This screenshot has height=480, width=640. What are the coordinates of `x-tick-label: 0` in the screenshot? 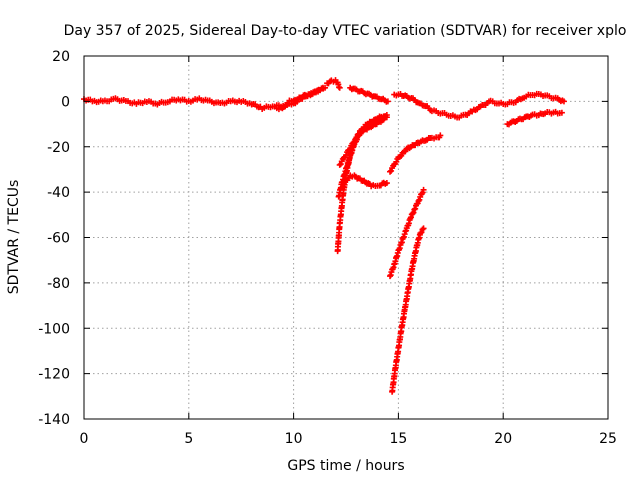 It's located at (84, 439).